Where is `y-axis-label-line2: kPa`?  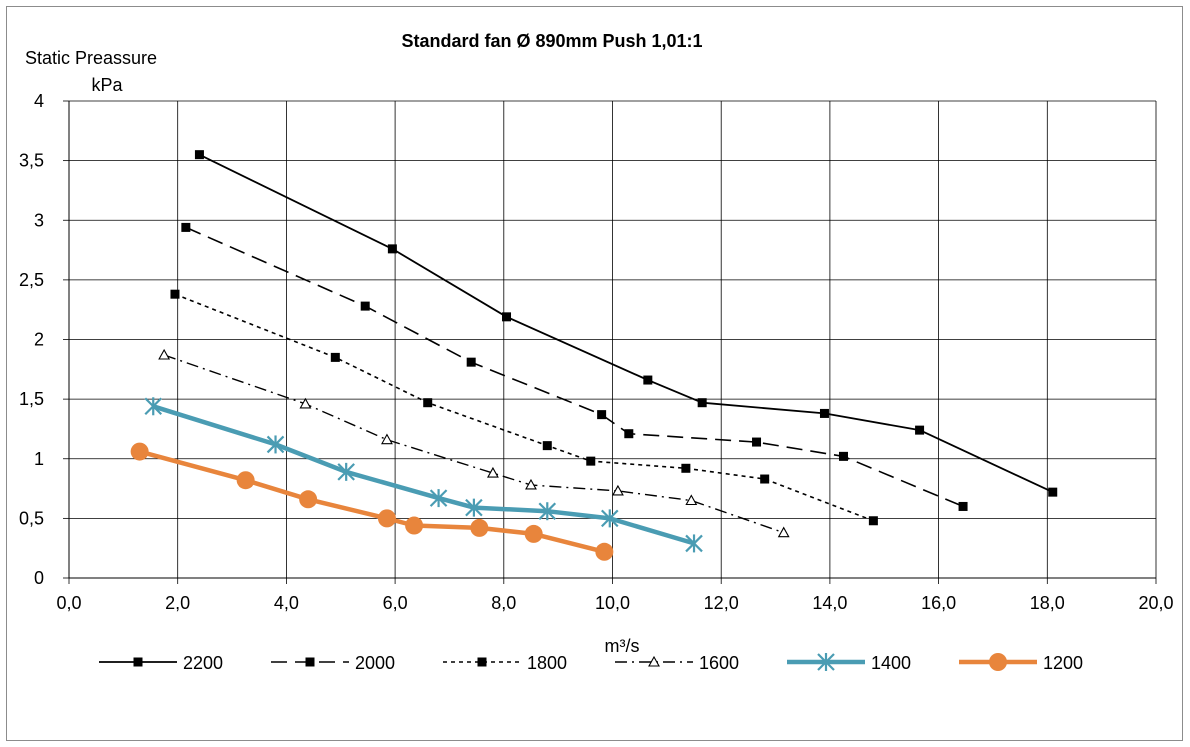
y-axis-label-line2: kPa is located at coordinates (107, 85).